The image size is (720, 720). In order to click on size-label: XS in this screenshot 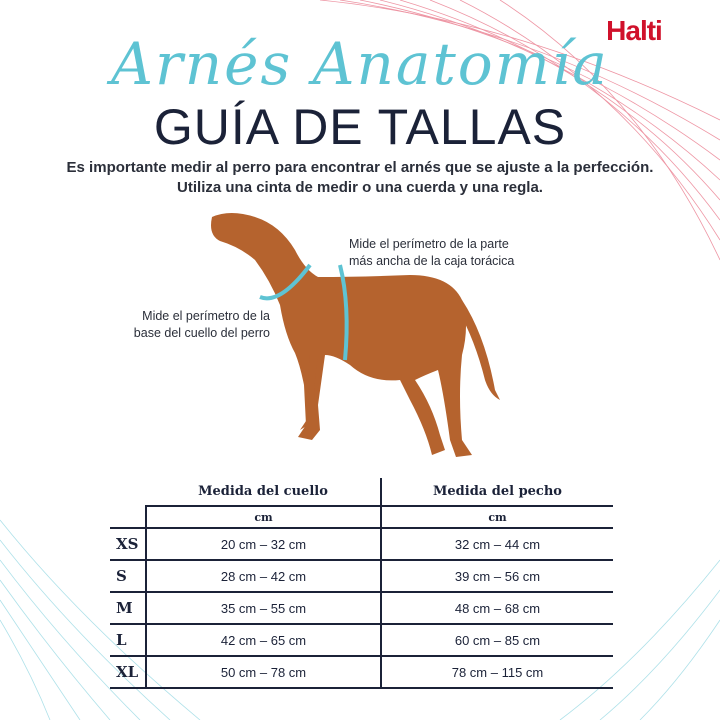, I will do `click(128, 544)`.